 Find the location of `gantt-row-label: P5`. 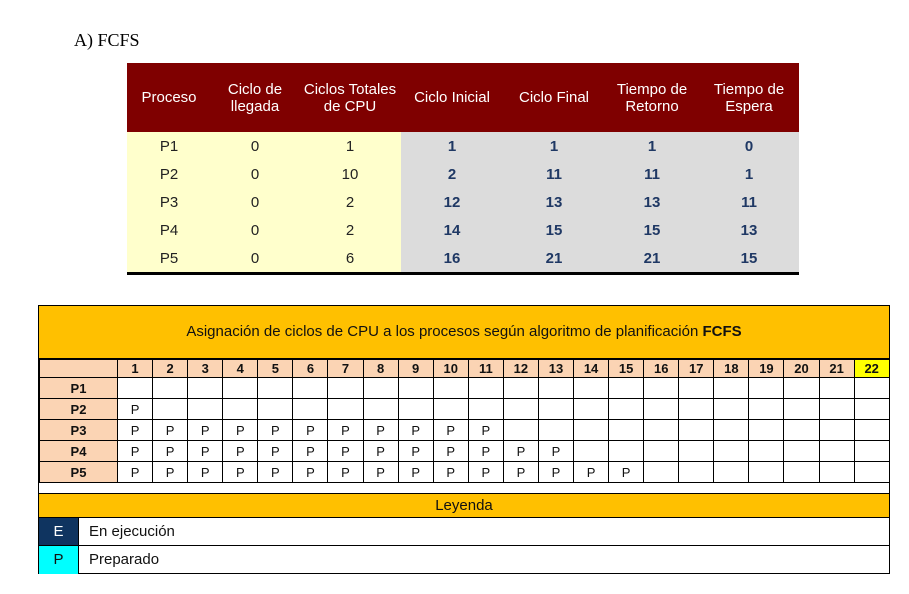

gantt-row-label: P5 is located at coordinates (78, 472).